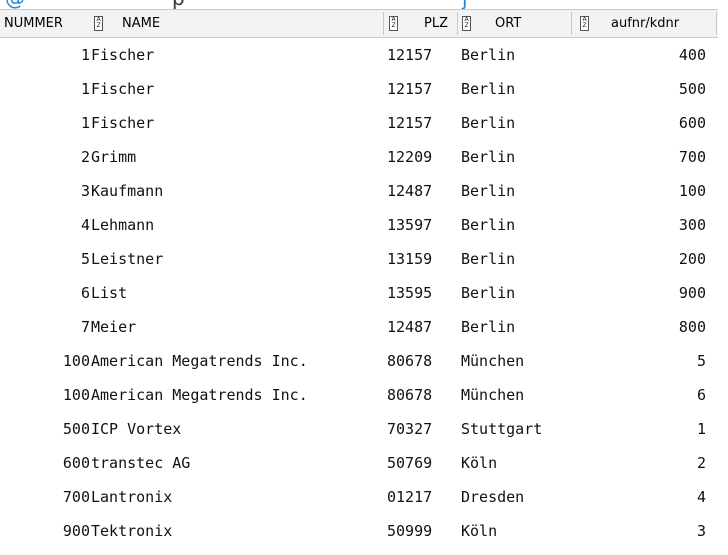 The image size is (728, 555). Describe the element at coordinates (436, 23) in the screenshot. I see `column-header-plz: PLZ` at that location.